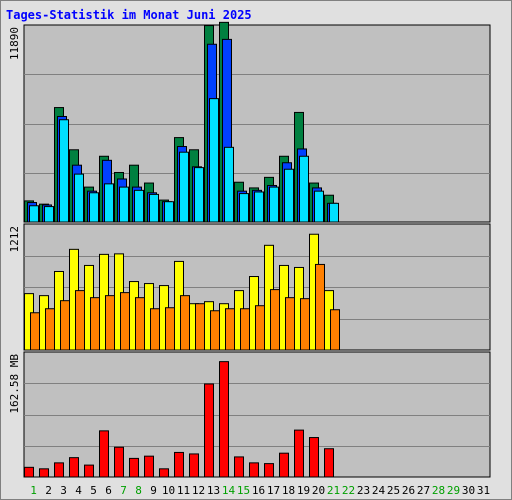 The image size is (512, 500). Describe the element at coordinates (14, 384) in the screenshot. I see `y-max-label: 162.58 MB` at that location.